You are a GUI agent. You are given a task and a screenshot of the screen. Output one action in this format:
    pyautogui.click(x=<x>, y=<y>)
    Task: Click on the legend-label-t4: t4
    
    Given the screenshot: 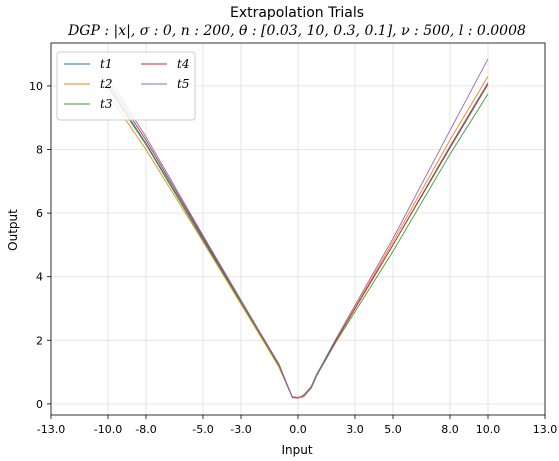 What is the action you would take?
    pyautogui.click(x=183, y=64)
    